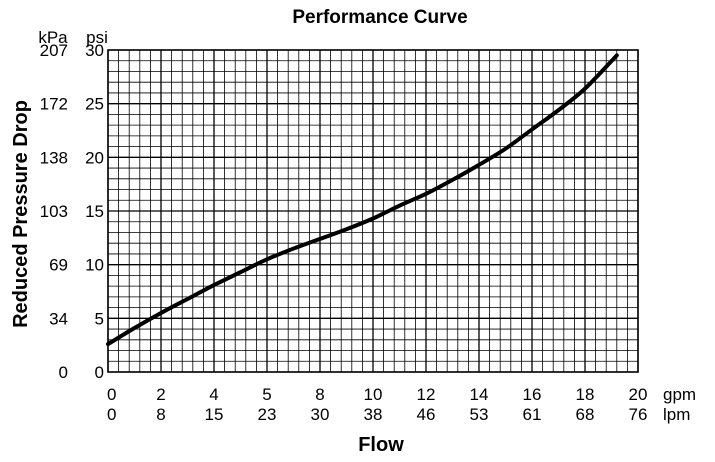 The image size is (715, 462). I want to click on x-unit-secondary-label: lpm, so click(676, 414).